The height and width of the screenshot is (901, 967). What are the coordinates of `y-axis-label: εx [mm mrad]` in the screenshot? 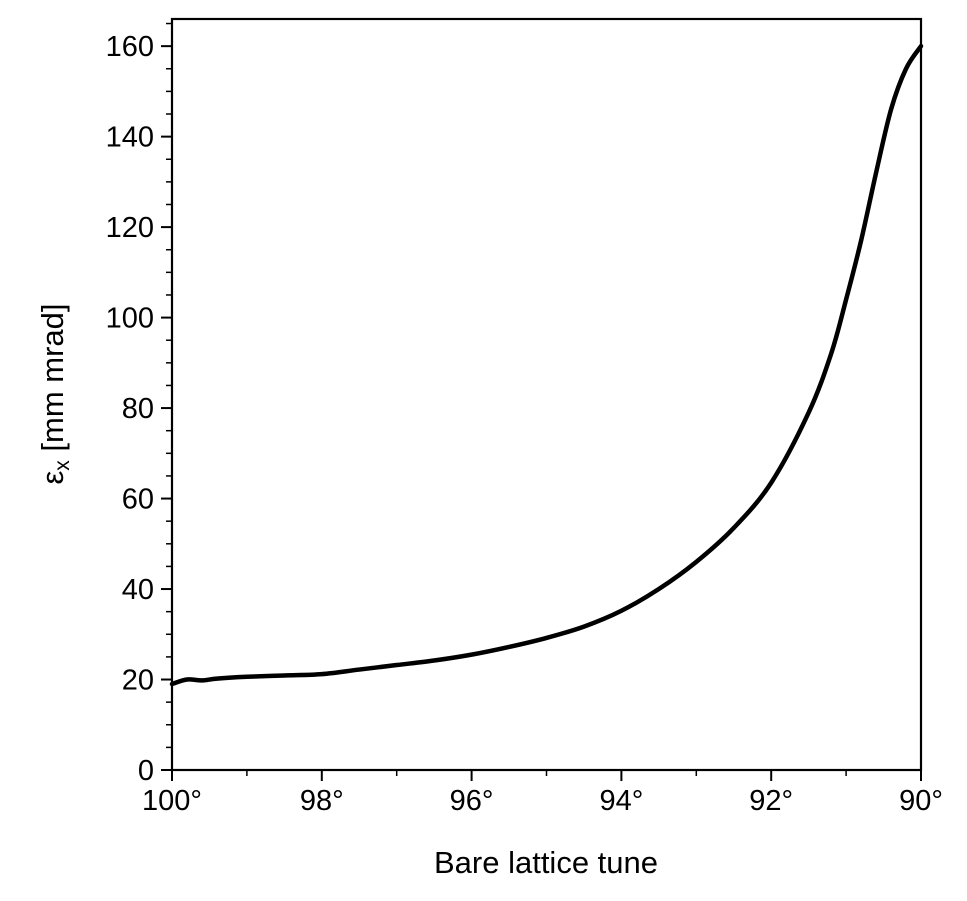 It's located at (54, 393).